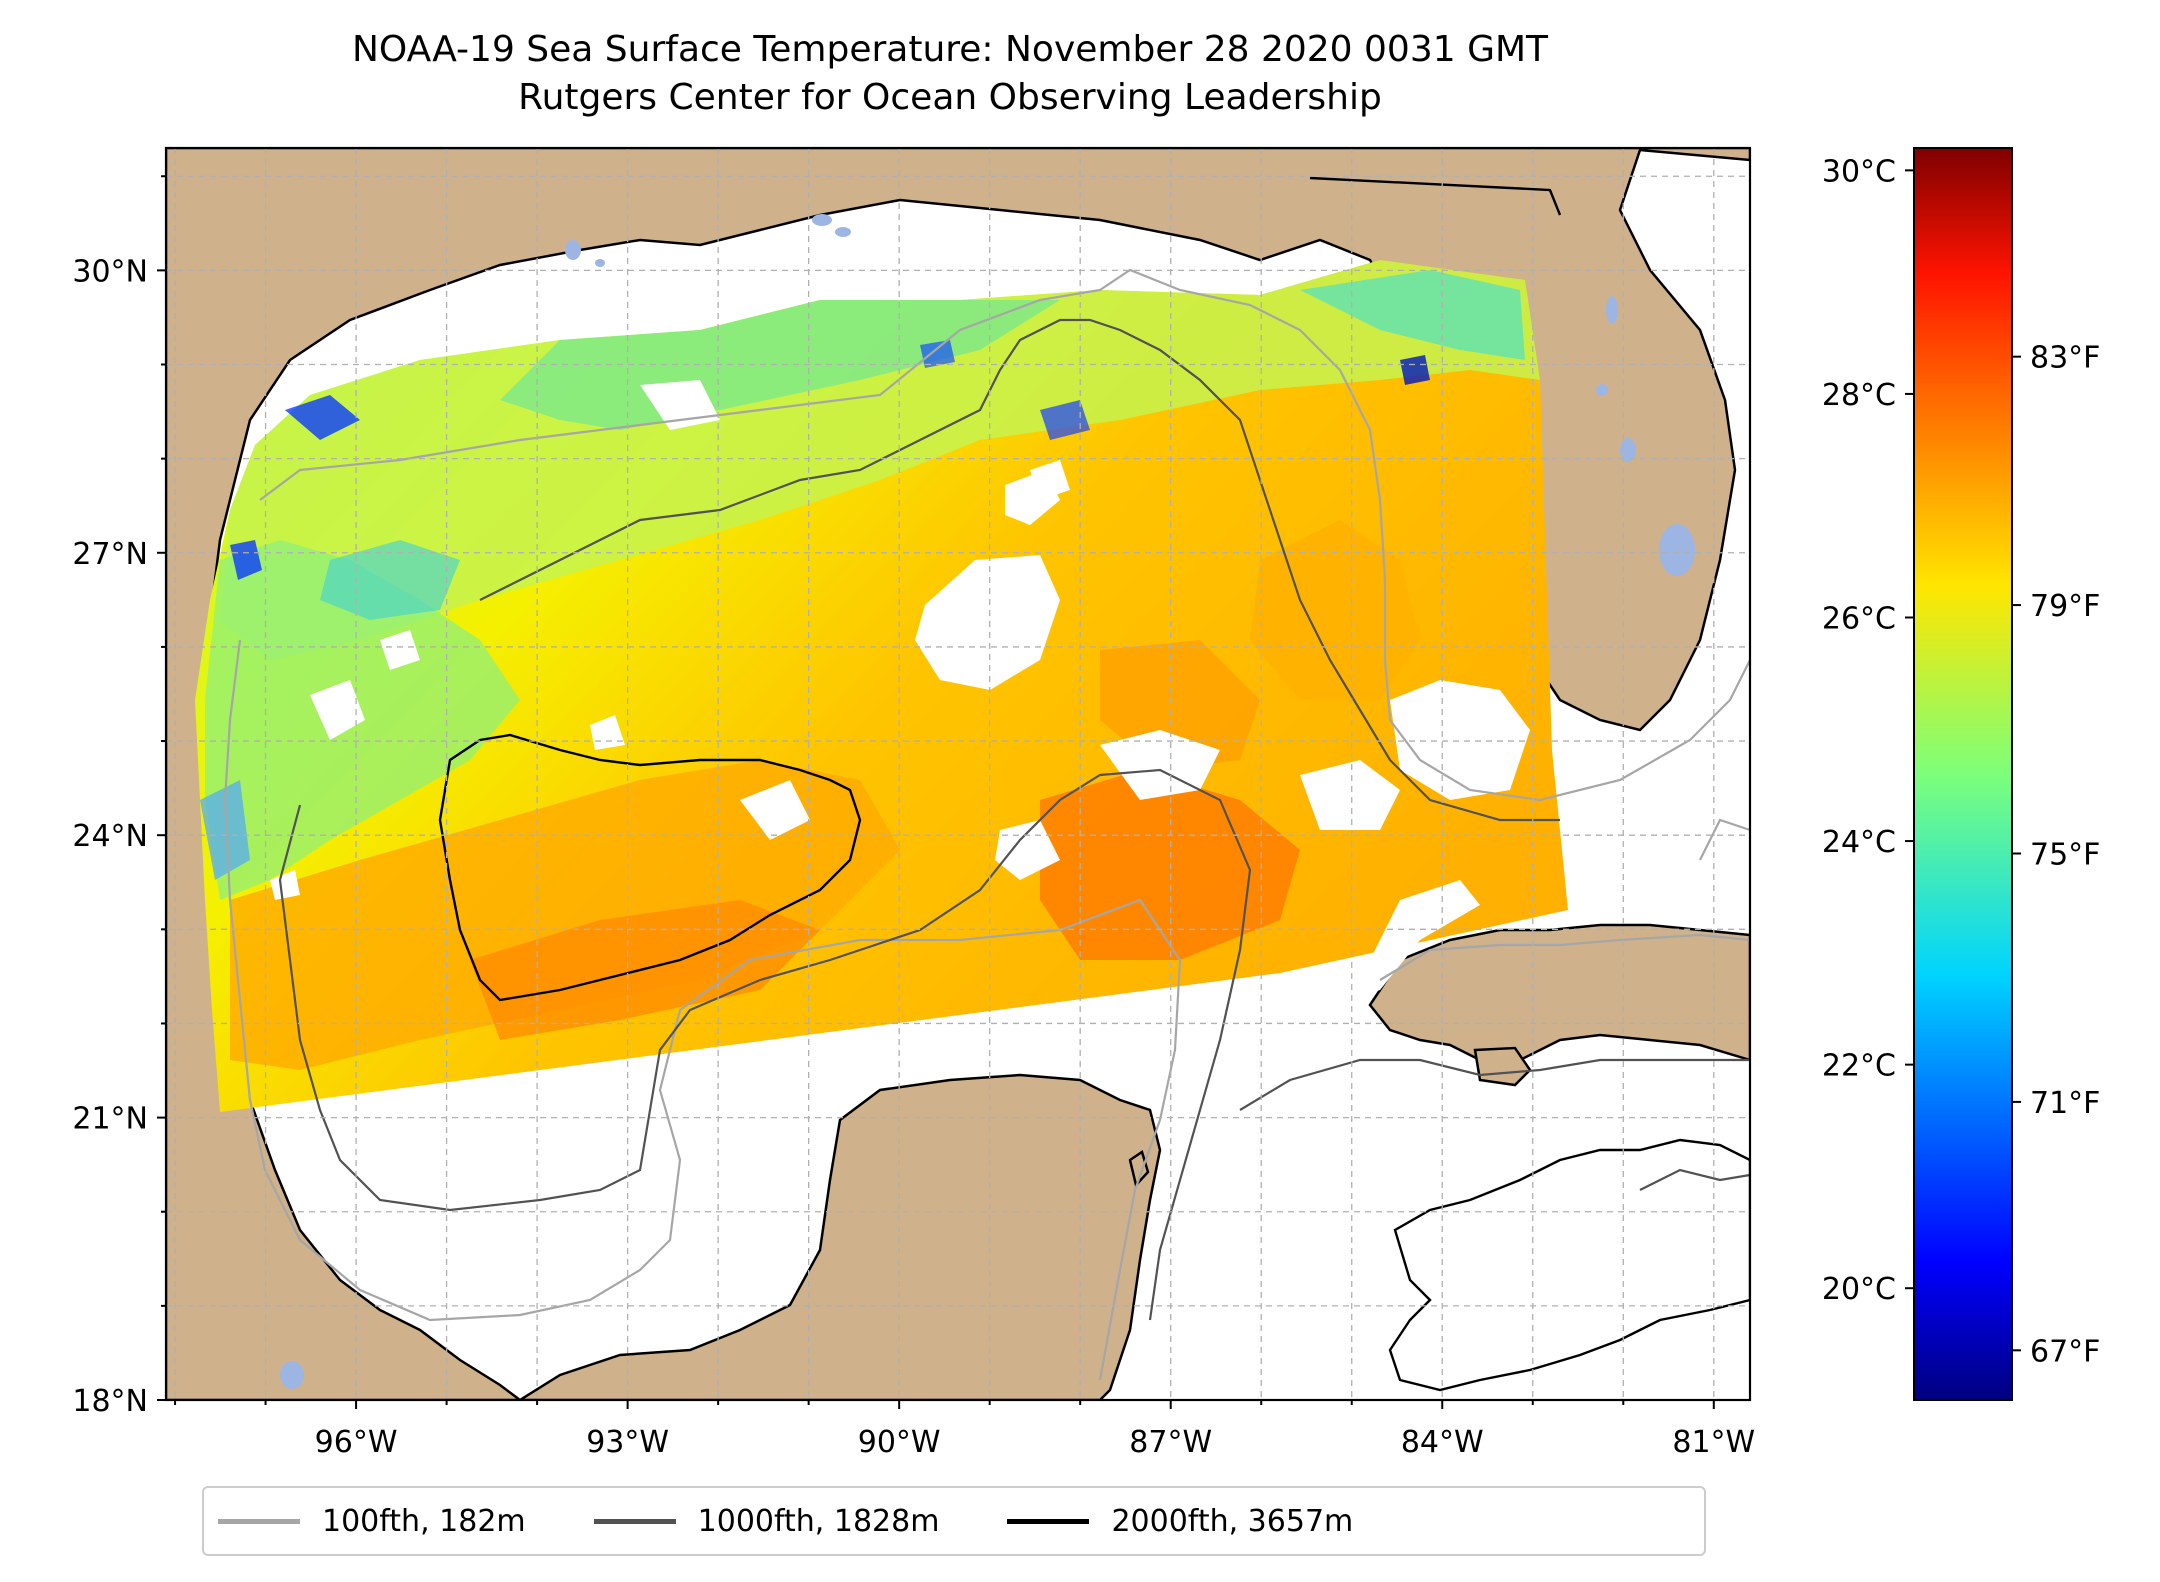  I want to click on colorbar-celsius-label: 20°C, so click(1859, 1289).